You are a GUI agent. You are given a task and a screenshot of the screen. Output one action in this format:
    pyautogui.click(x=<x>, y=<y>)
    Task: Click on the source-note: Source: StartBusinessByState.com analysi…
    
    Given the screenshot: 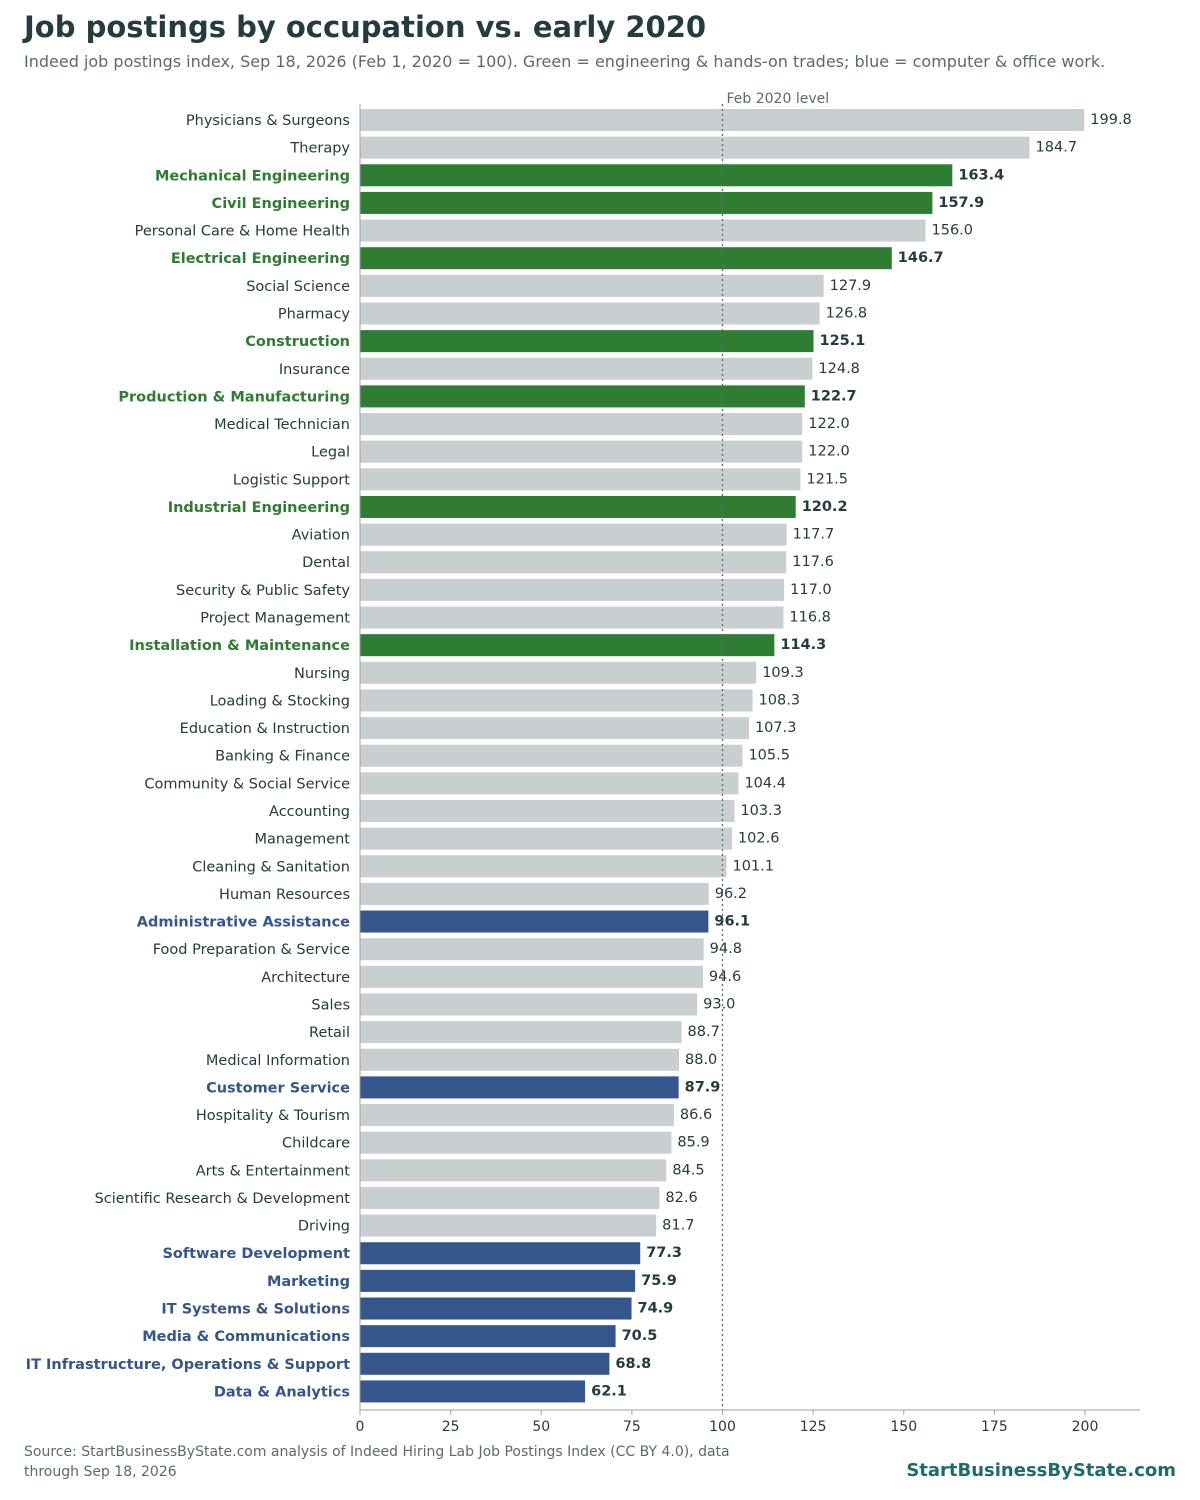 What is the action you would take?
    pyautogui.click(x=377, y=1462)
    